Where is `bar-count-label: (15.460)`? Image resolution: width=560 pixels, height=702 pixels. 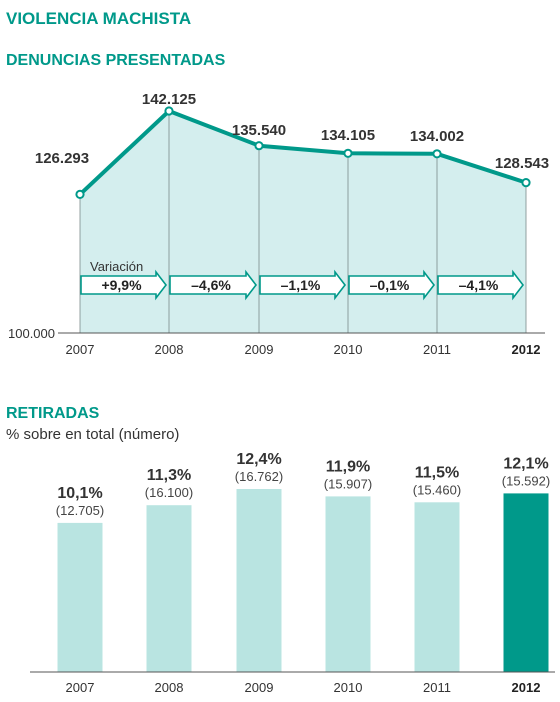 bar-count-label: (15.460) is located at coordinates (437, 489).